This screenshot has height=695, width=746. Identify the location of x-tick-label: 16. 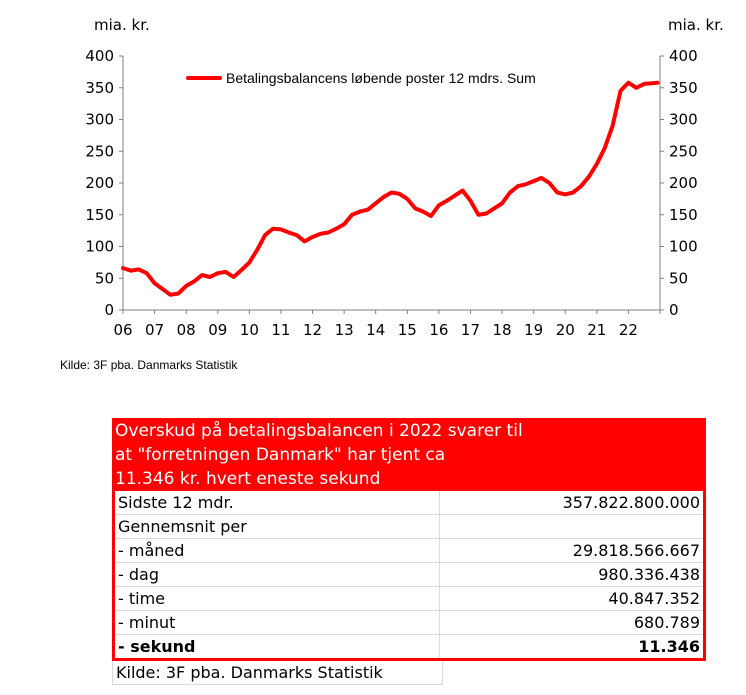
(438, 330).